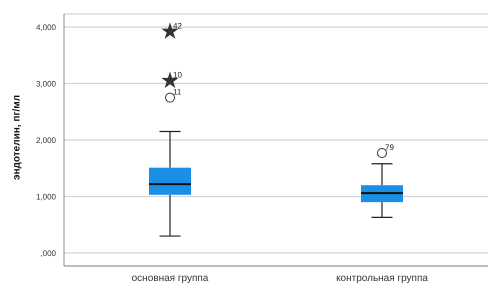 The image size is (500, 298). I want to click on annotation: 79, so click(389, 147).